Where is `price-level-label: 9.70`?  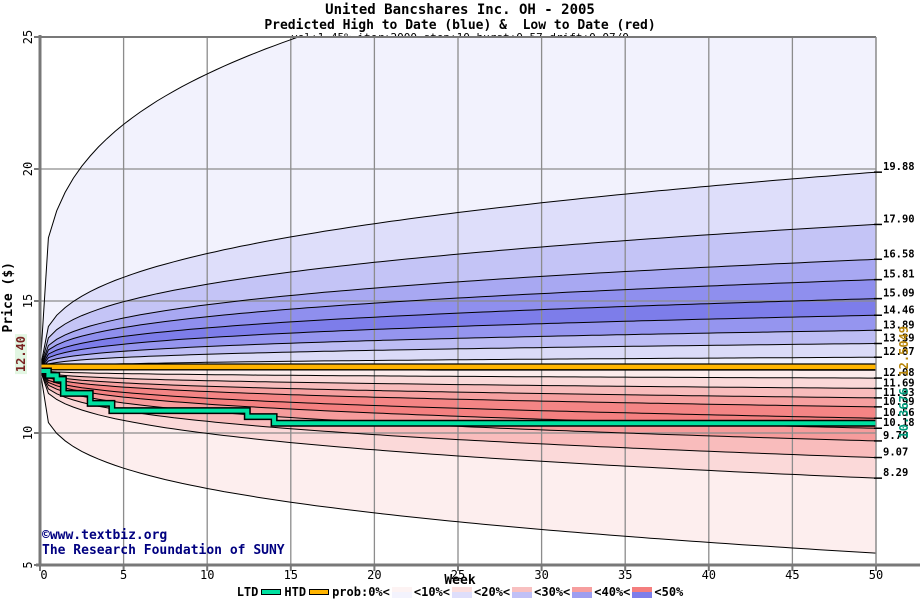 price-level-label: 9.70 is located at coordinates (895, 436).